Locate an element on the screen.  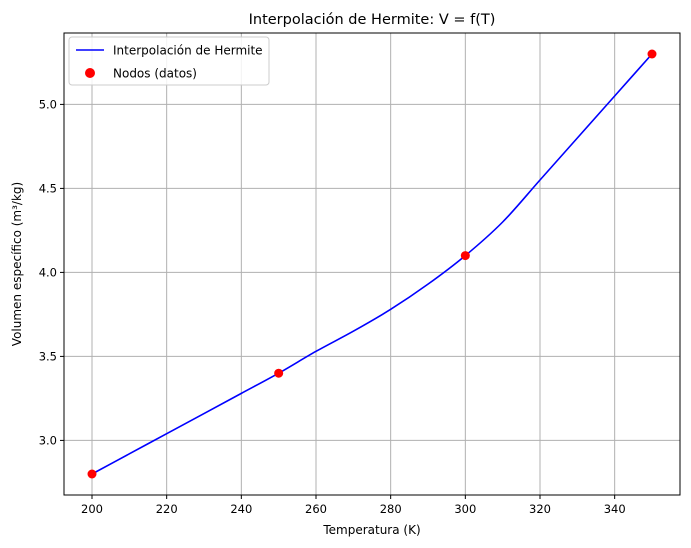
y-tick-label: 4.0 is located at coordinates (48, 272).